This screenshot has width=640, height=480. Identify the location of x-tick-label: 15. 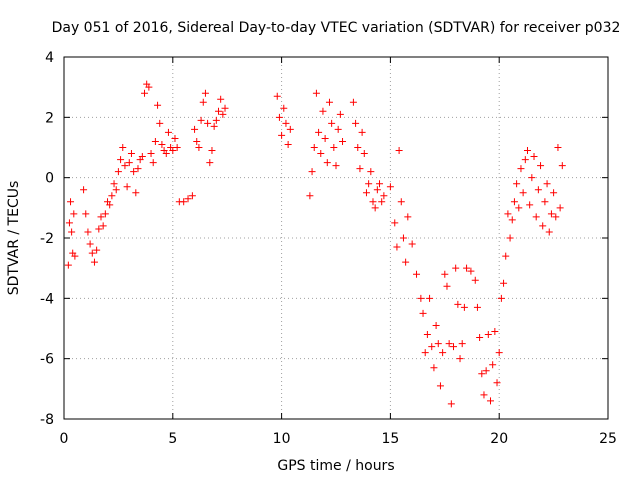
(390, 439).